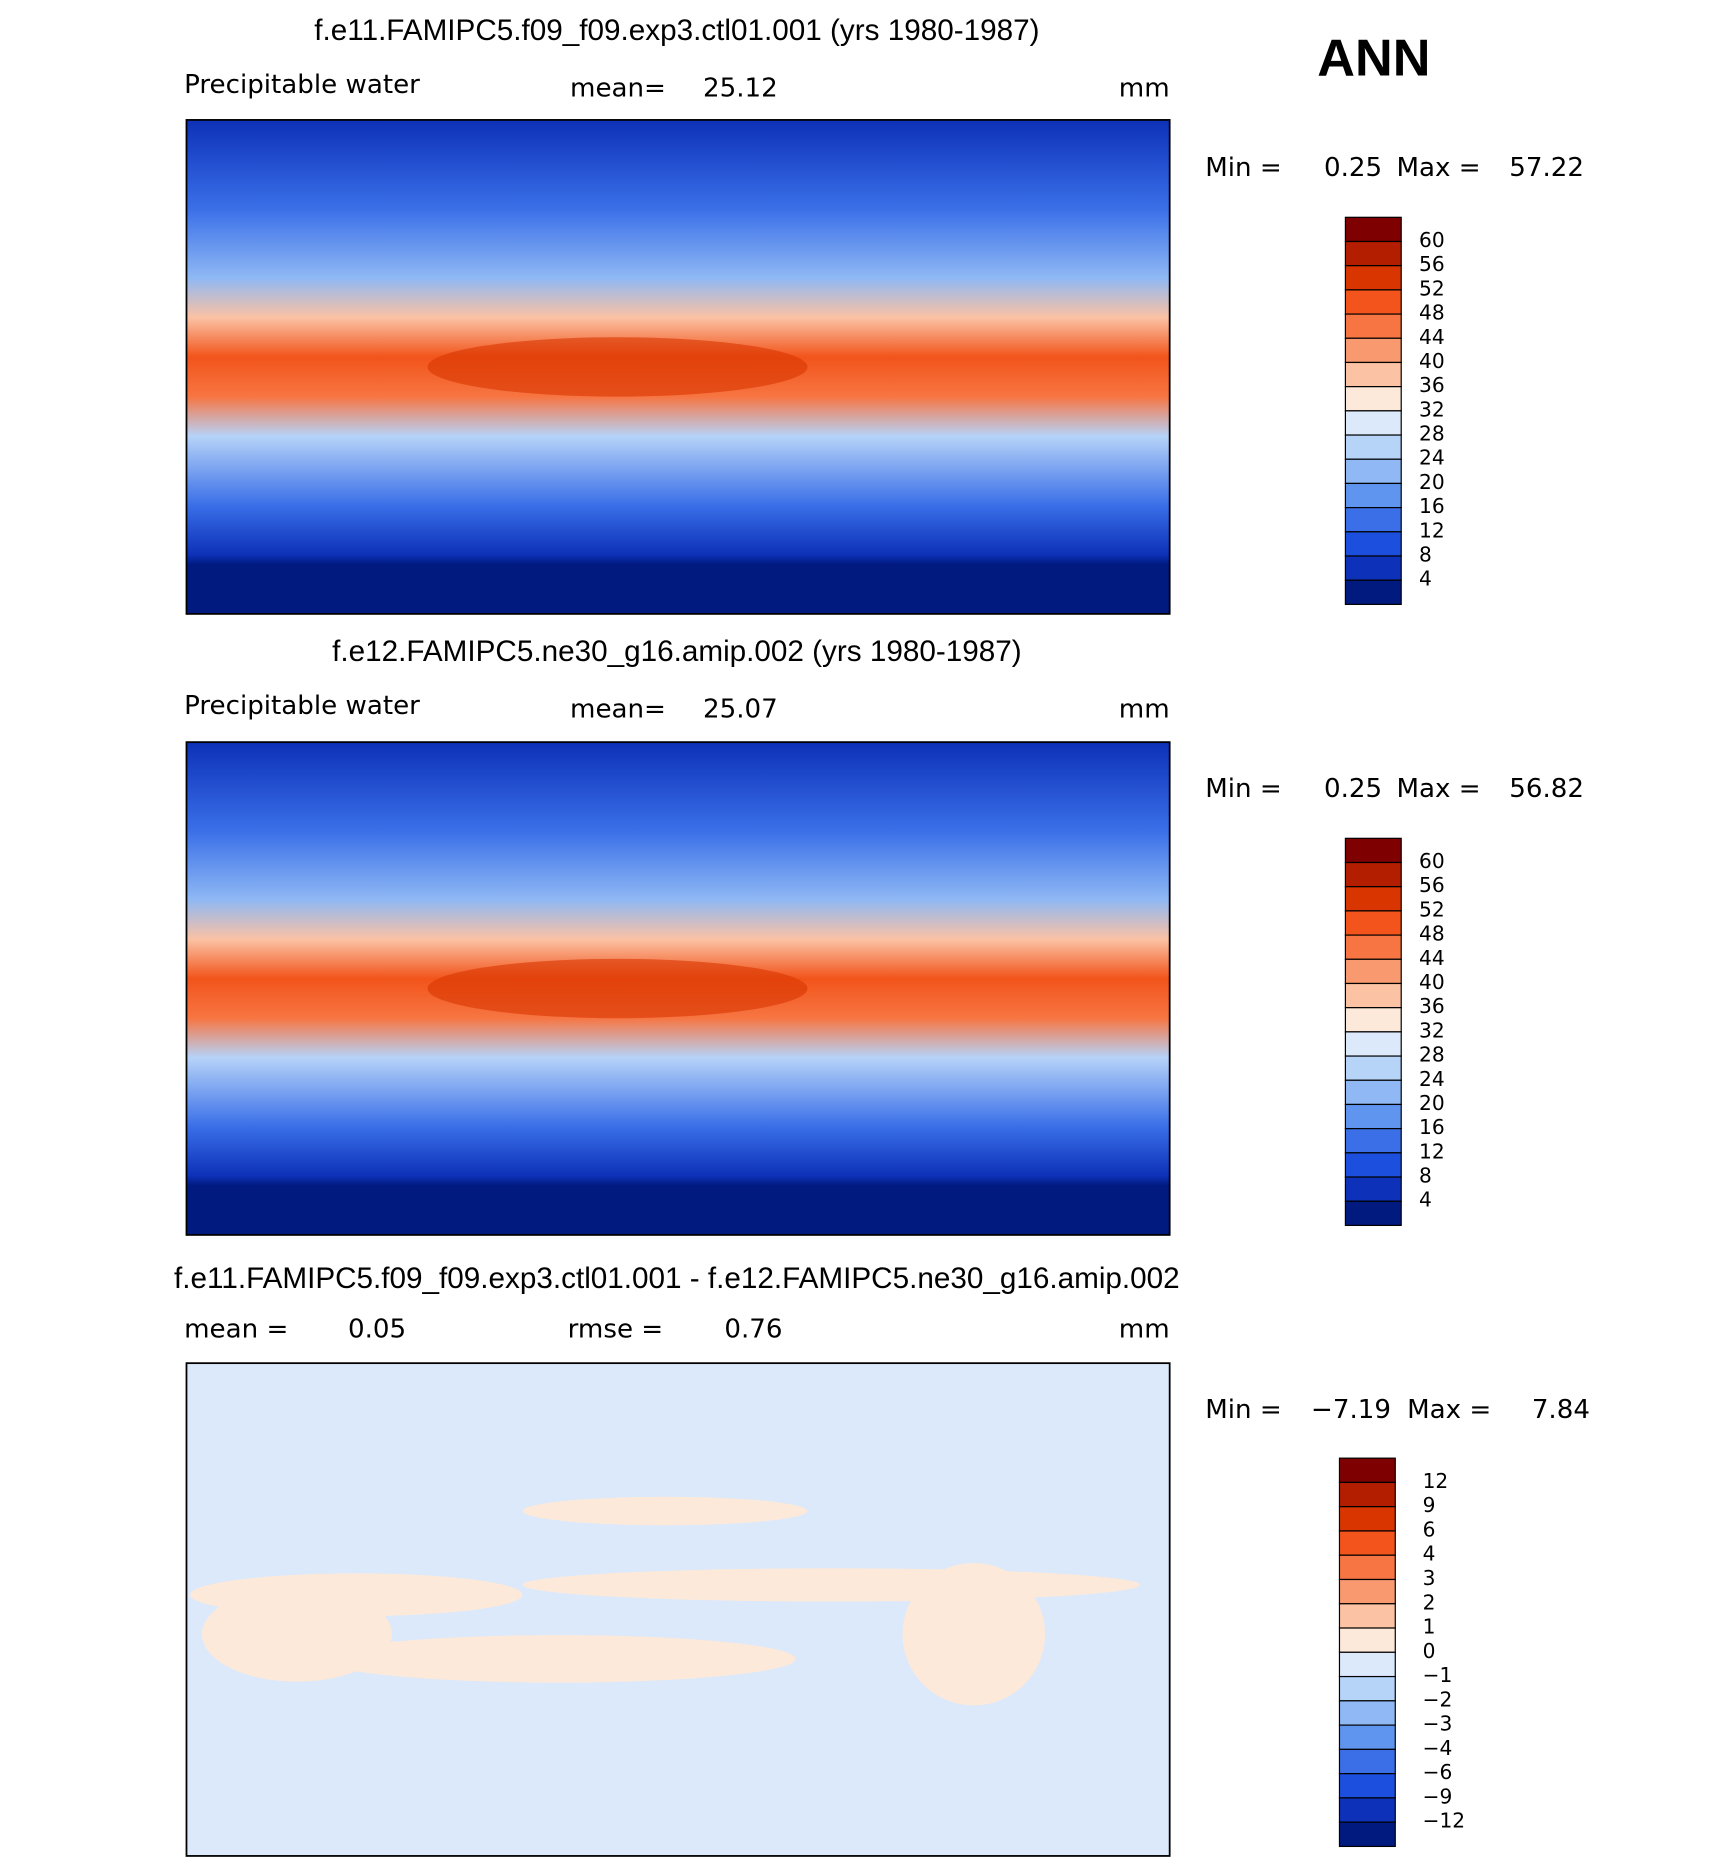 This screenshot has height=1869, width=1710. Describe the element at coordinates (377, 1329) in the screenshot. I see `mean-value: 0.05` at that location.